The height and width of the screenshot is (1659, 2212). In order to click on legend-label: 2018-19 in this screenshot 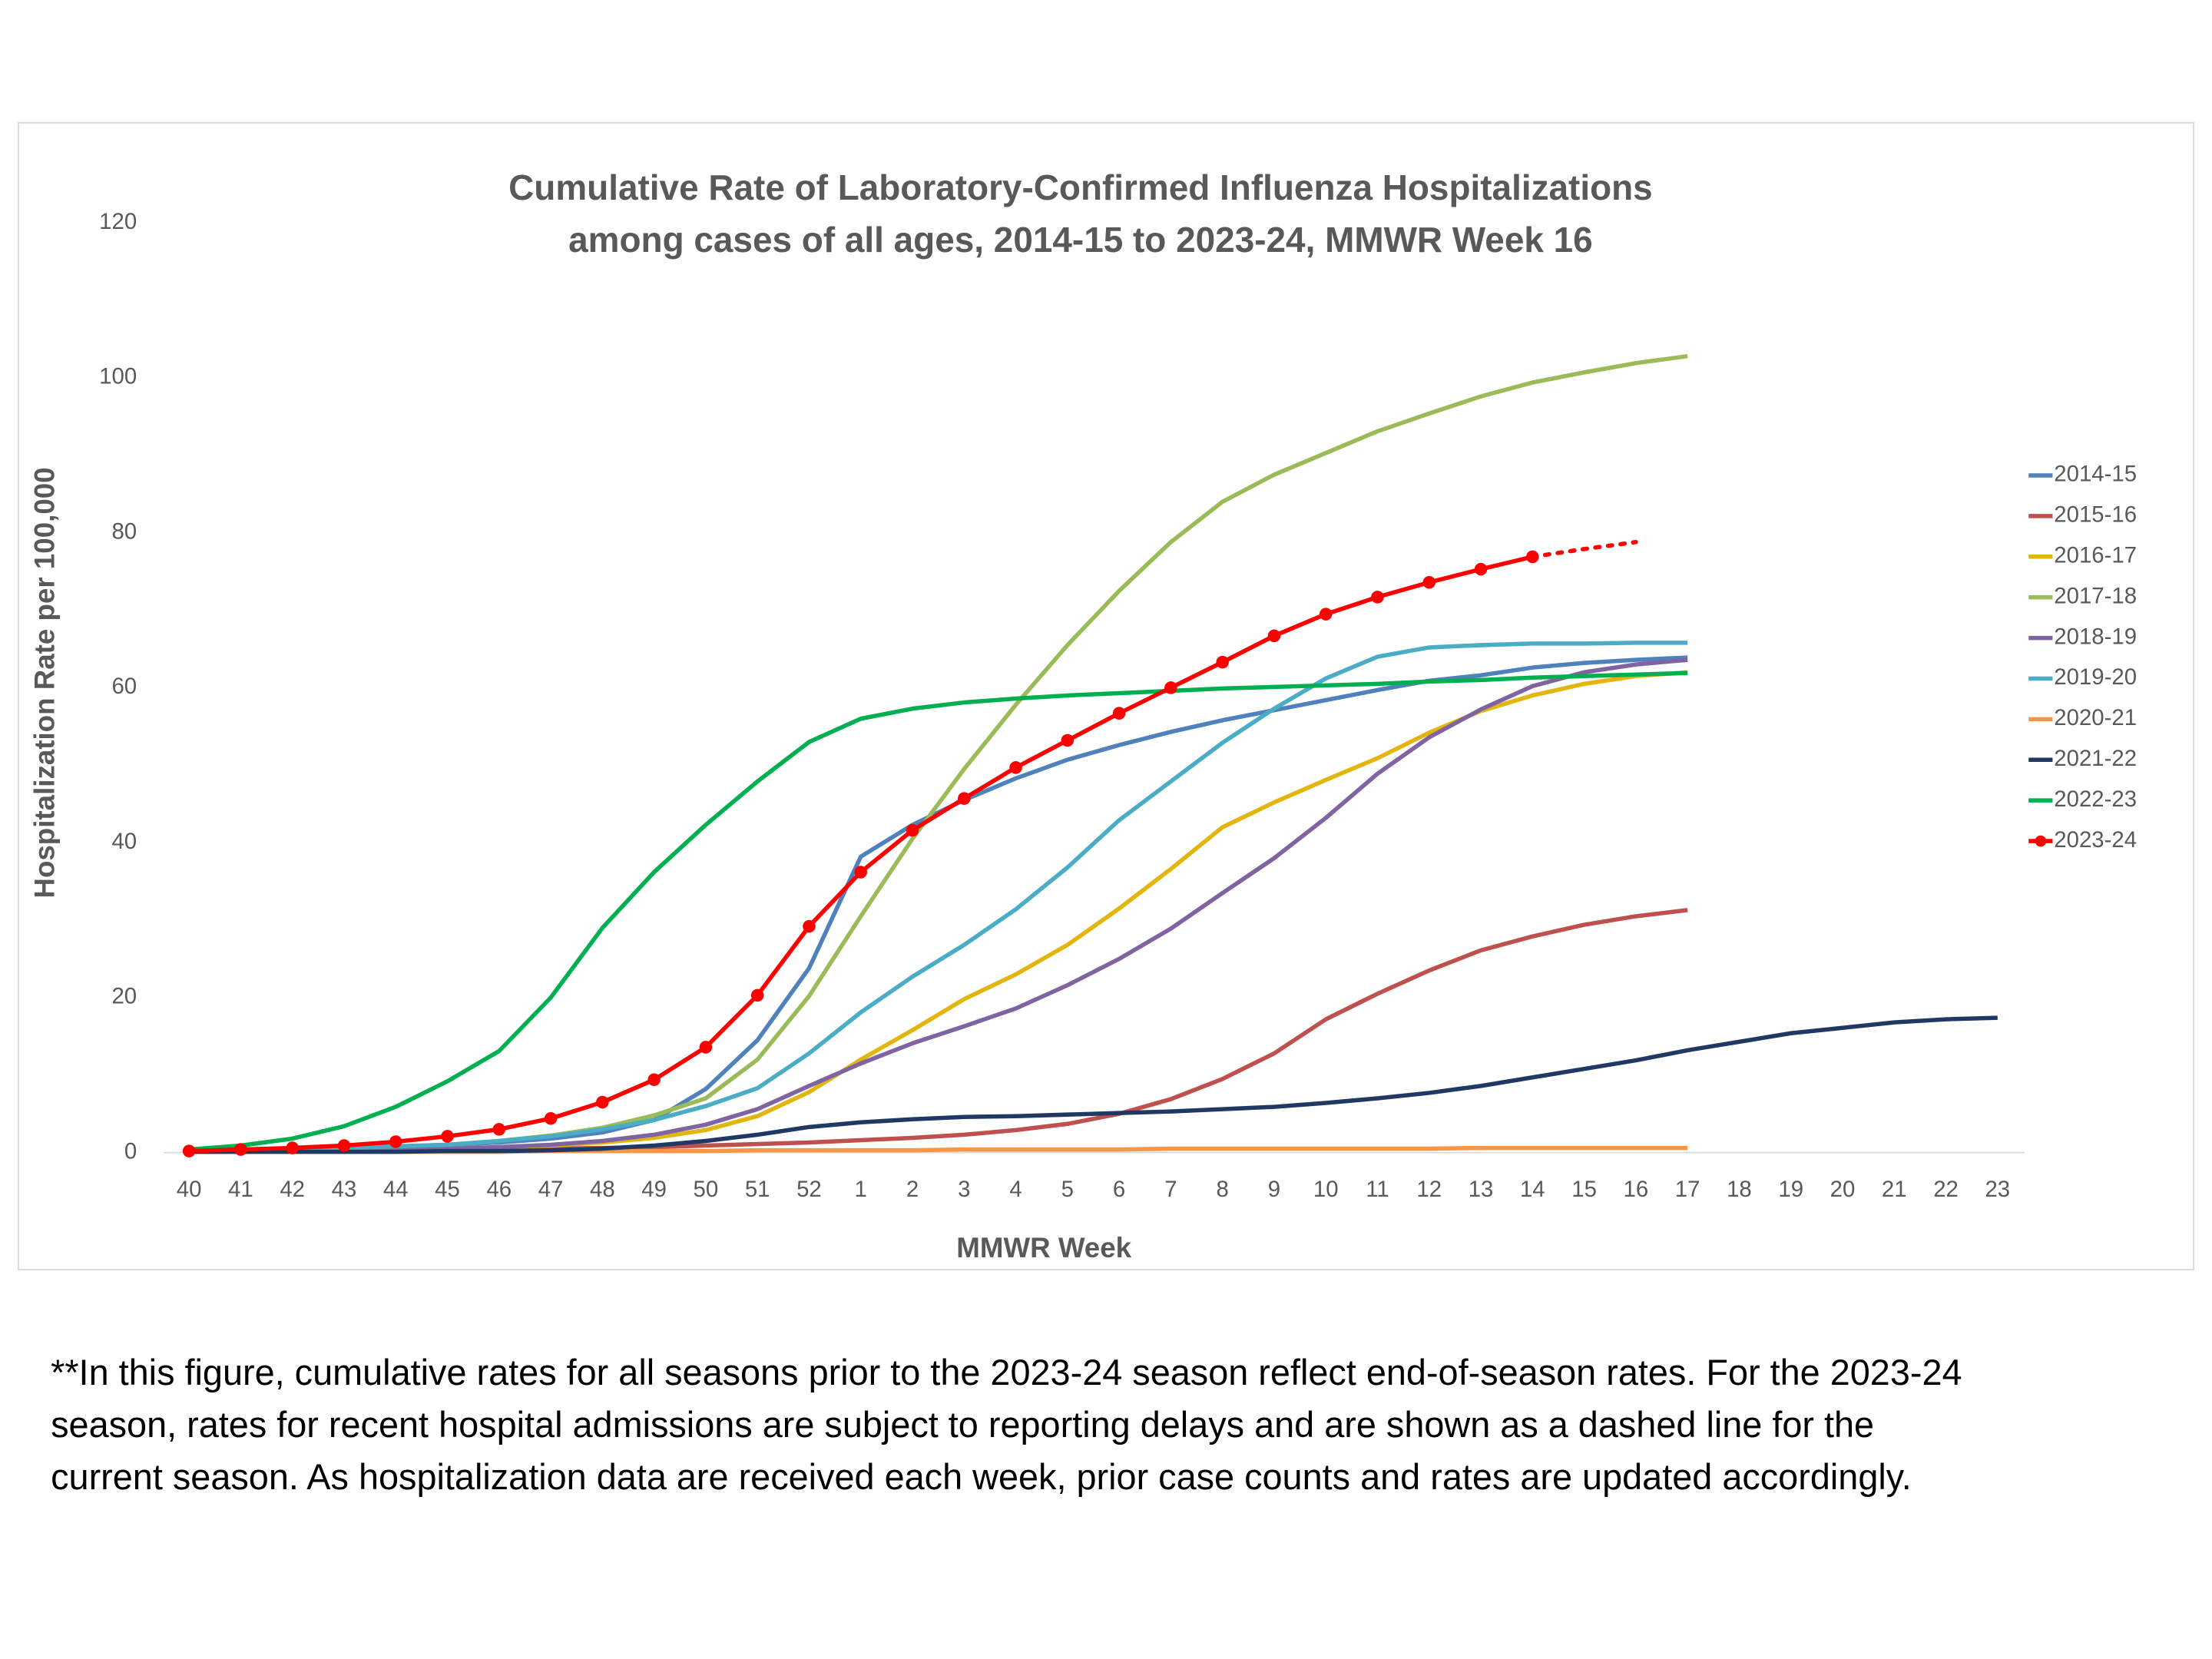, I will do `click(2095, 637)`.